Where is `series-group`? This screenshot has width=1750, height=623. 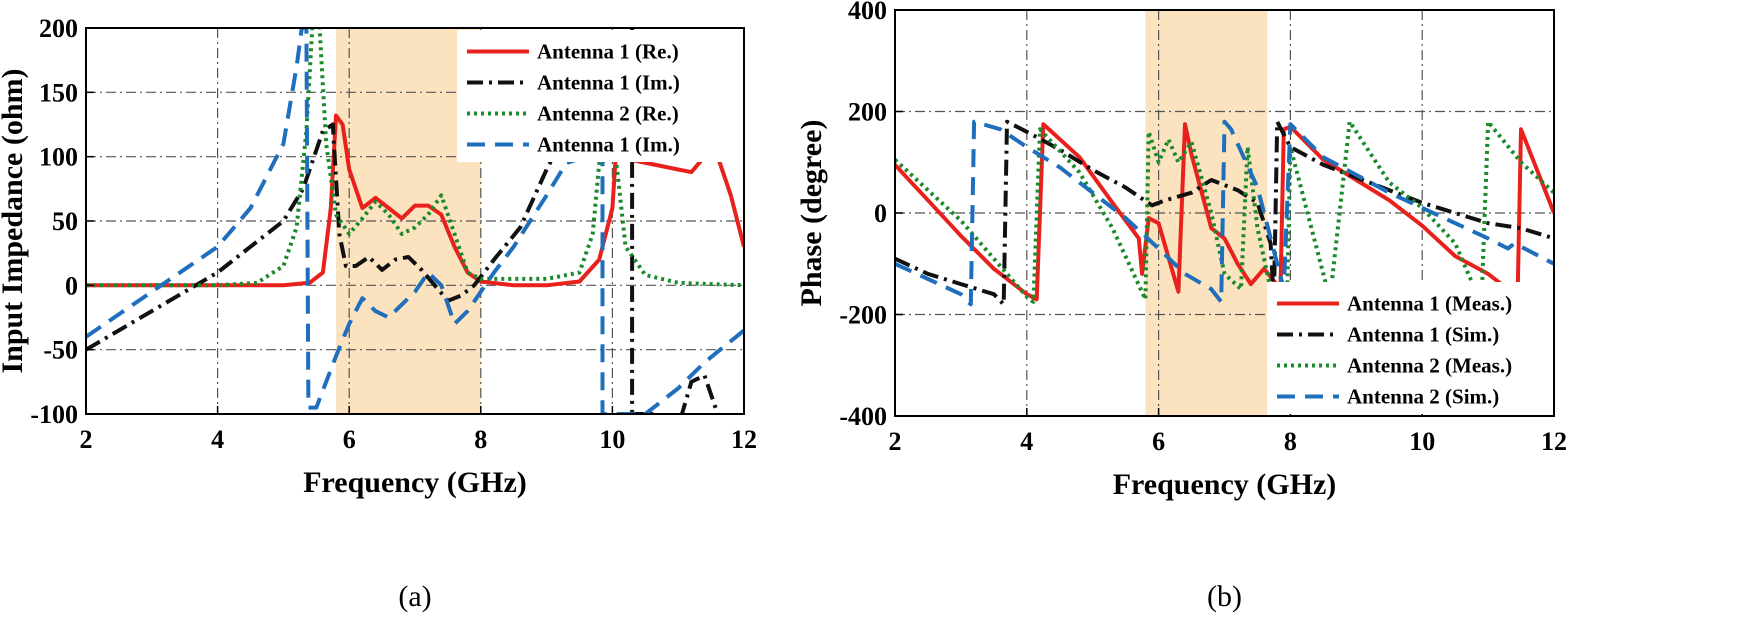 series-group is located at coordinates (1224, 213).